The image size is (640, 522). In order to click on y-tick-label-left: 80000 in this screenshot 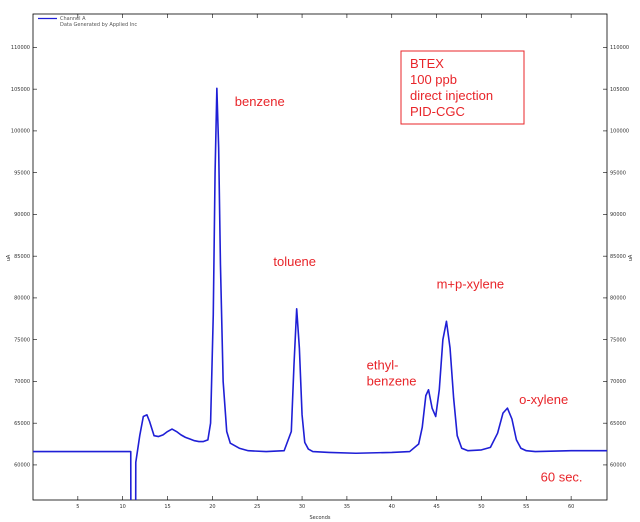, I will do `click(22, 299)`.